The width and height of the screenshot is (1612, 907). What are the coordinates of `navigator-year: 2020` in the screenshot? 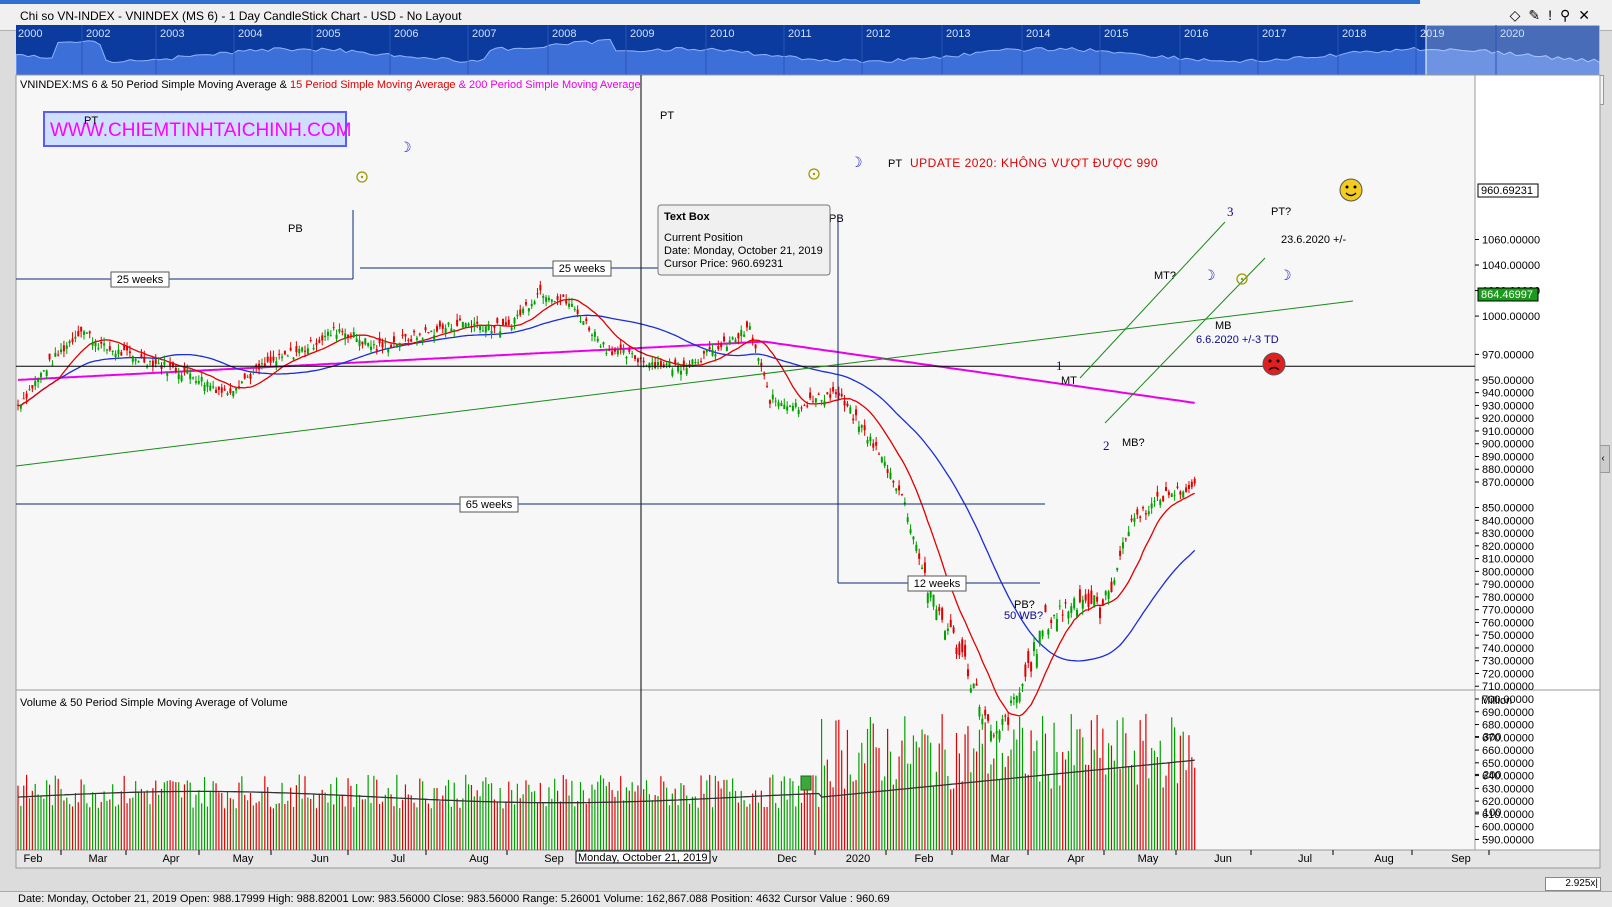 It's located at (1512, 34).